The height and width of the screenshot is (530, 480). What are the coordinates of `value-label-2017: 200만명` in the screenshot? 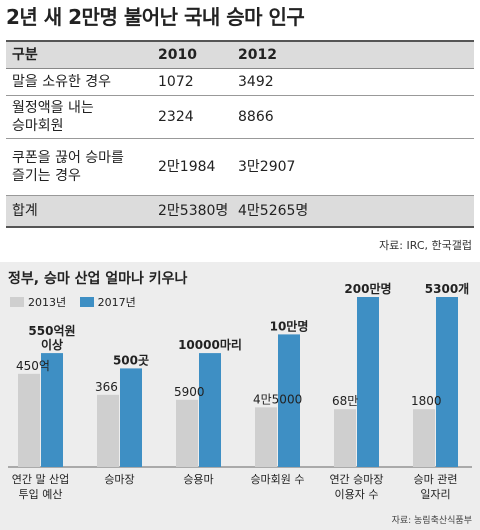 It's located at (367, 288).